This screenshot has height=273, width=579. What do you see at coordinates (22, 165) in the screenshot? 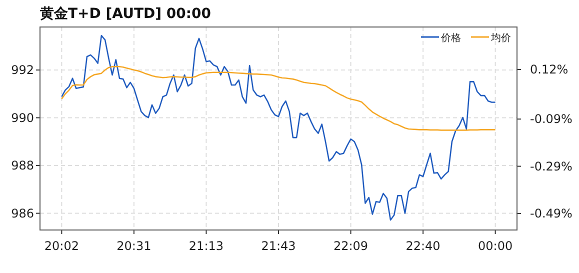
I see `y-tick-label: 988` at bounding box center [22, 165].